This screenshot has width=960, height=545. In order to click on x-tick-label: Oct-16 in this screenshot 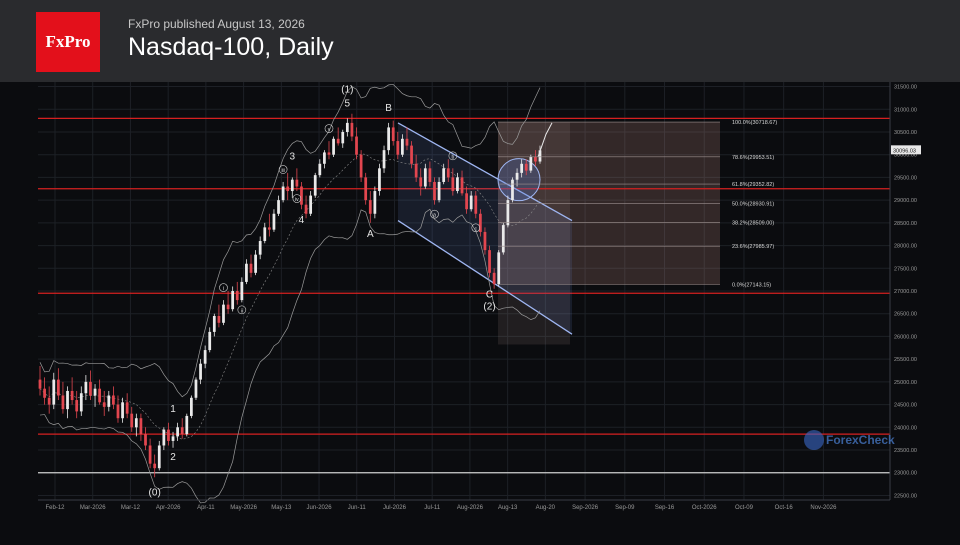, I will do `click(784, 508)`.